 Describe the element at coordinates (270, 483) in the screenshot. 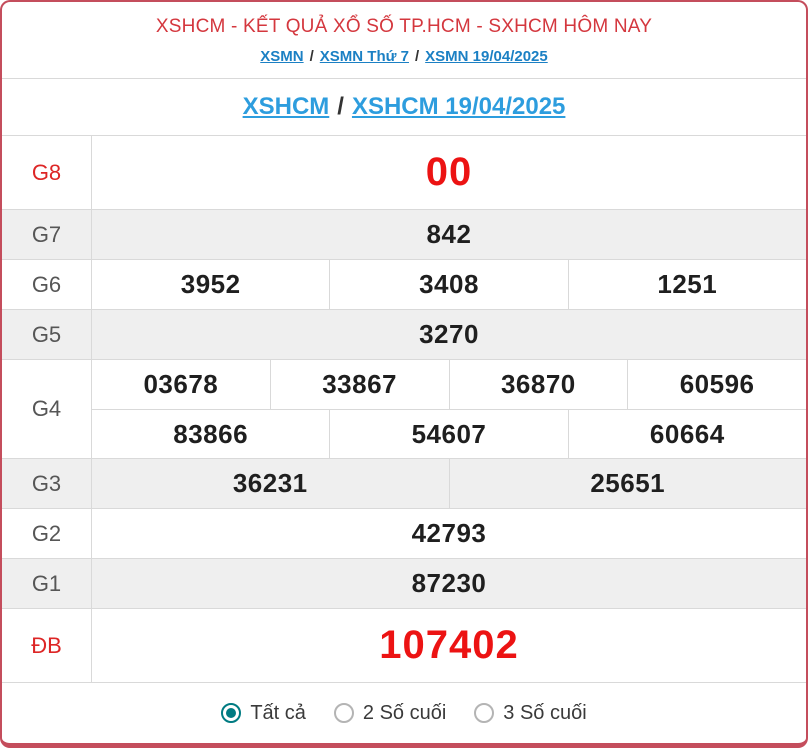

I see `prize-number: 36231` at that location.